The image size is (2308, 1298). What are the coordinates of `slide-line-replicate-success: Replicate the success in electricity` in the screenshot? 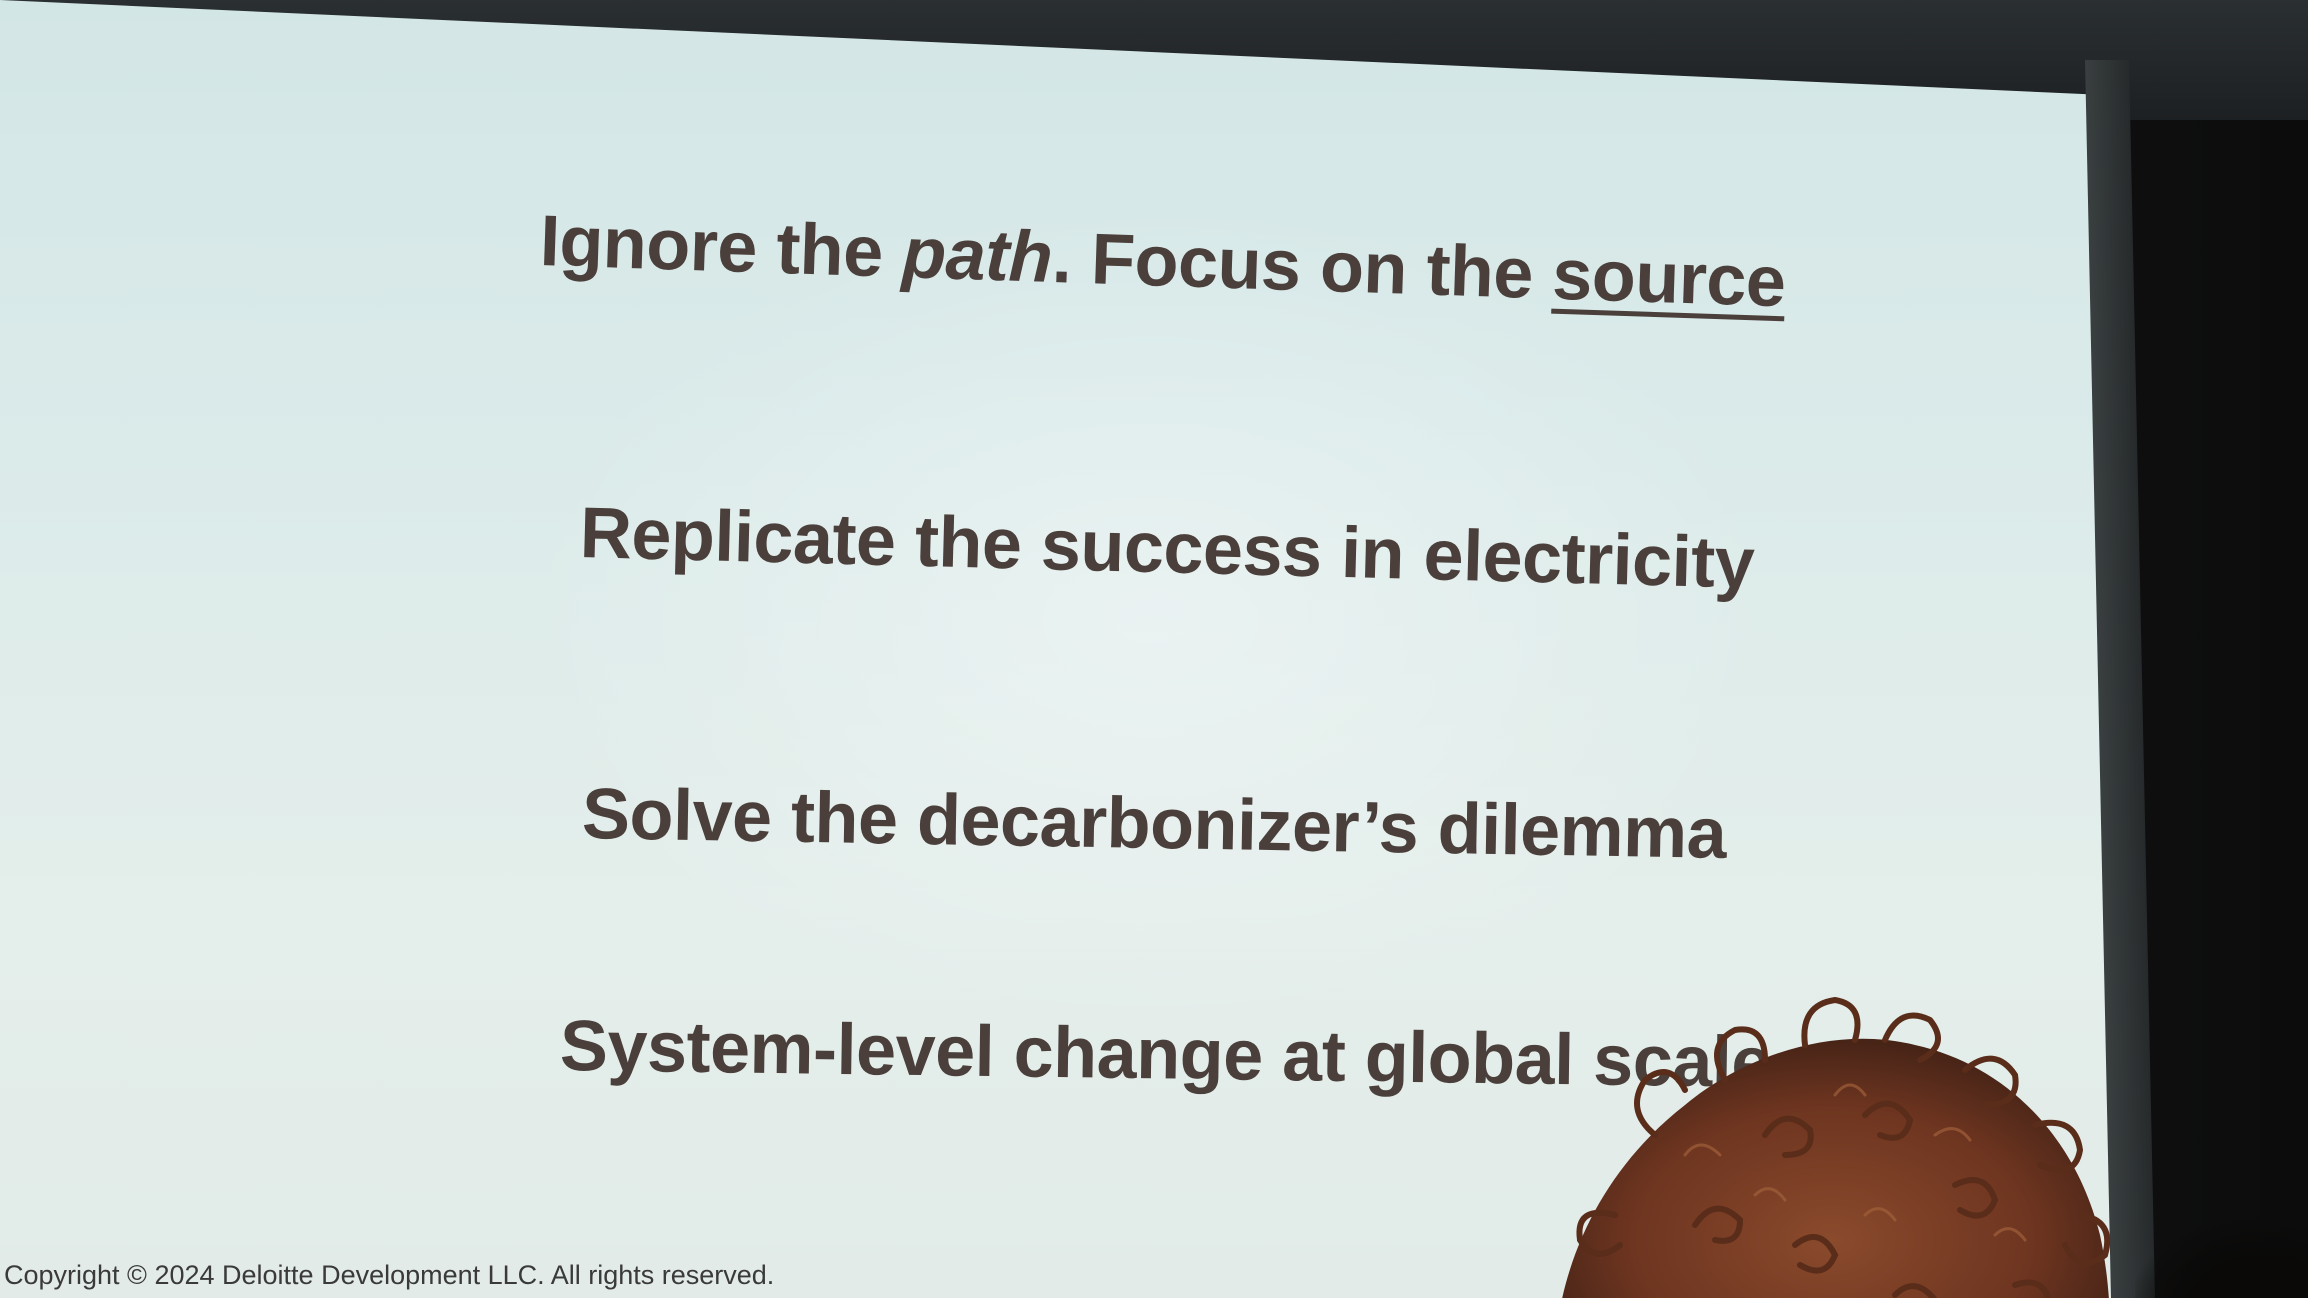 It's located at (1167, 548).